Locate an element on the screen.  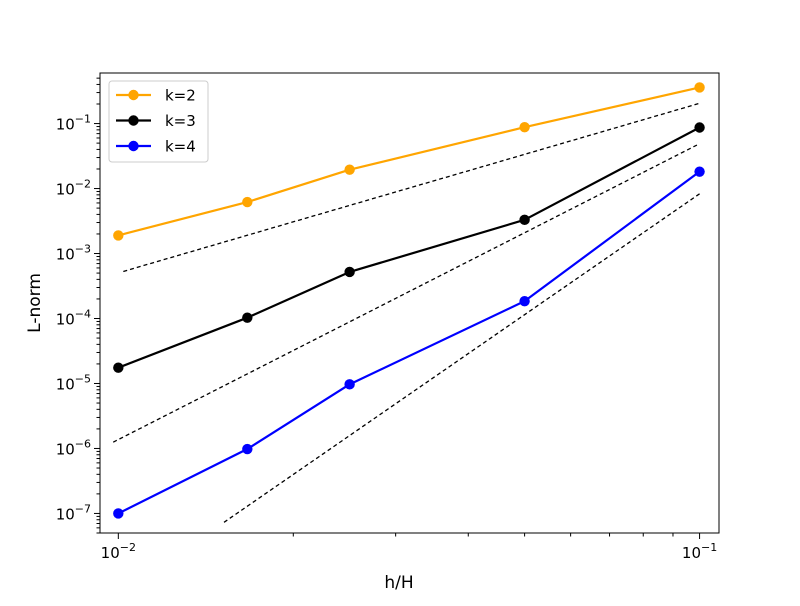
legend-label-k-3: k=3 is located at coordinates (180, 121).